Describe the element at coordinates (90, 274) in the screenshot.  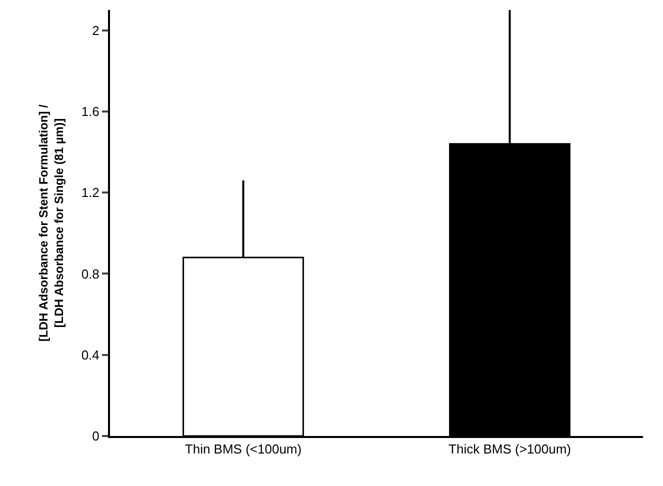
I see `y-tick-label: 0.8` at that location.